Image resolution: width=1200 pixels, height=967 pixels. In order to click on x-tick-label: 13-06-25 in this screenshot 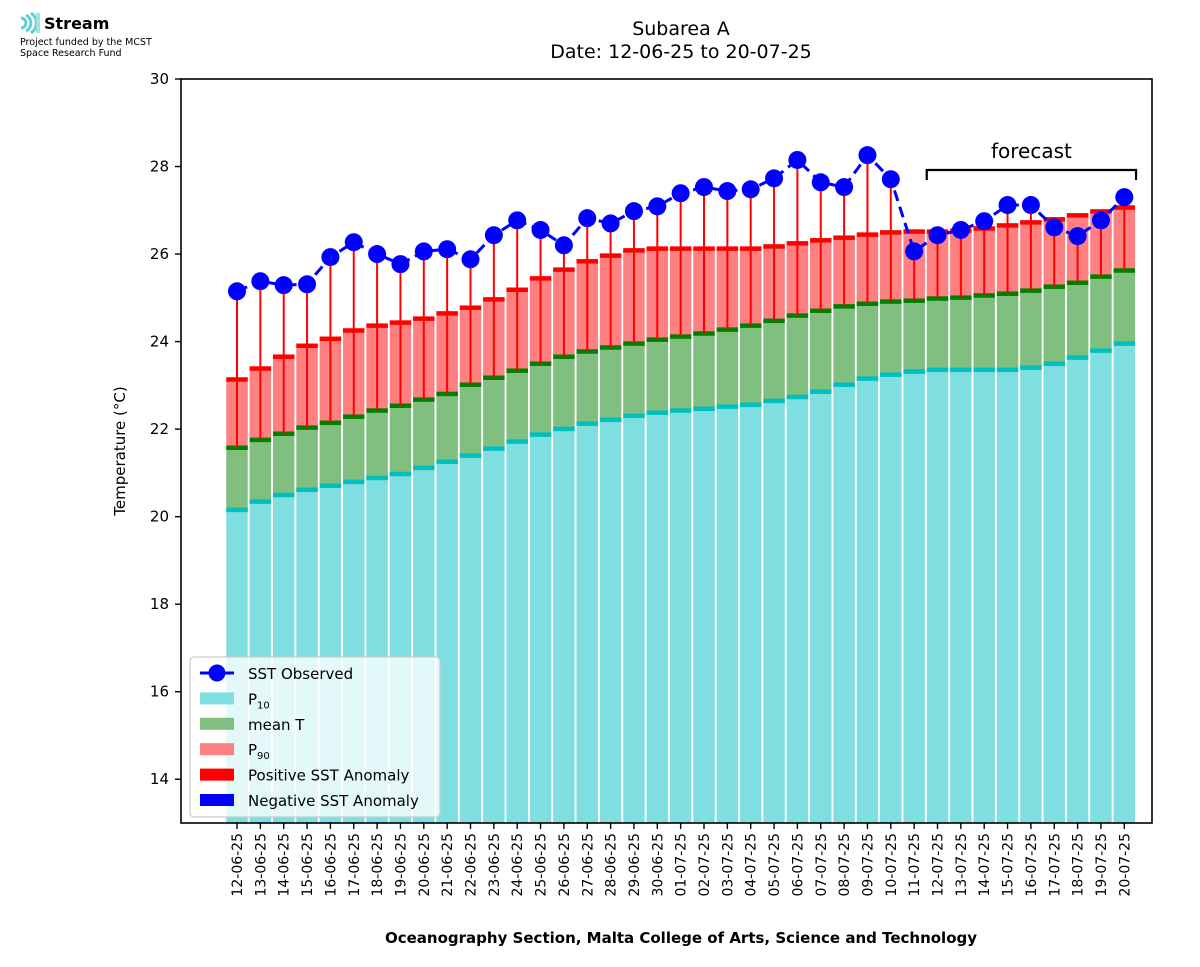, I will do `click(261, 865)`.